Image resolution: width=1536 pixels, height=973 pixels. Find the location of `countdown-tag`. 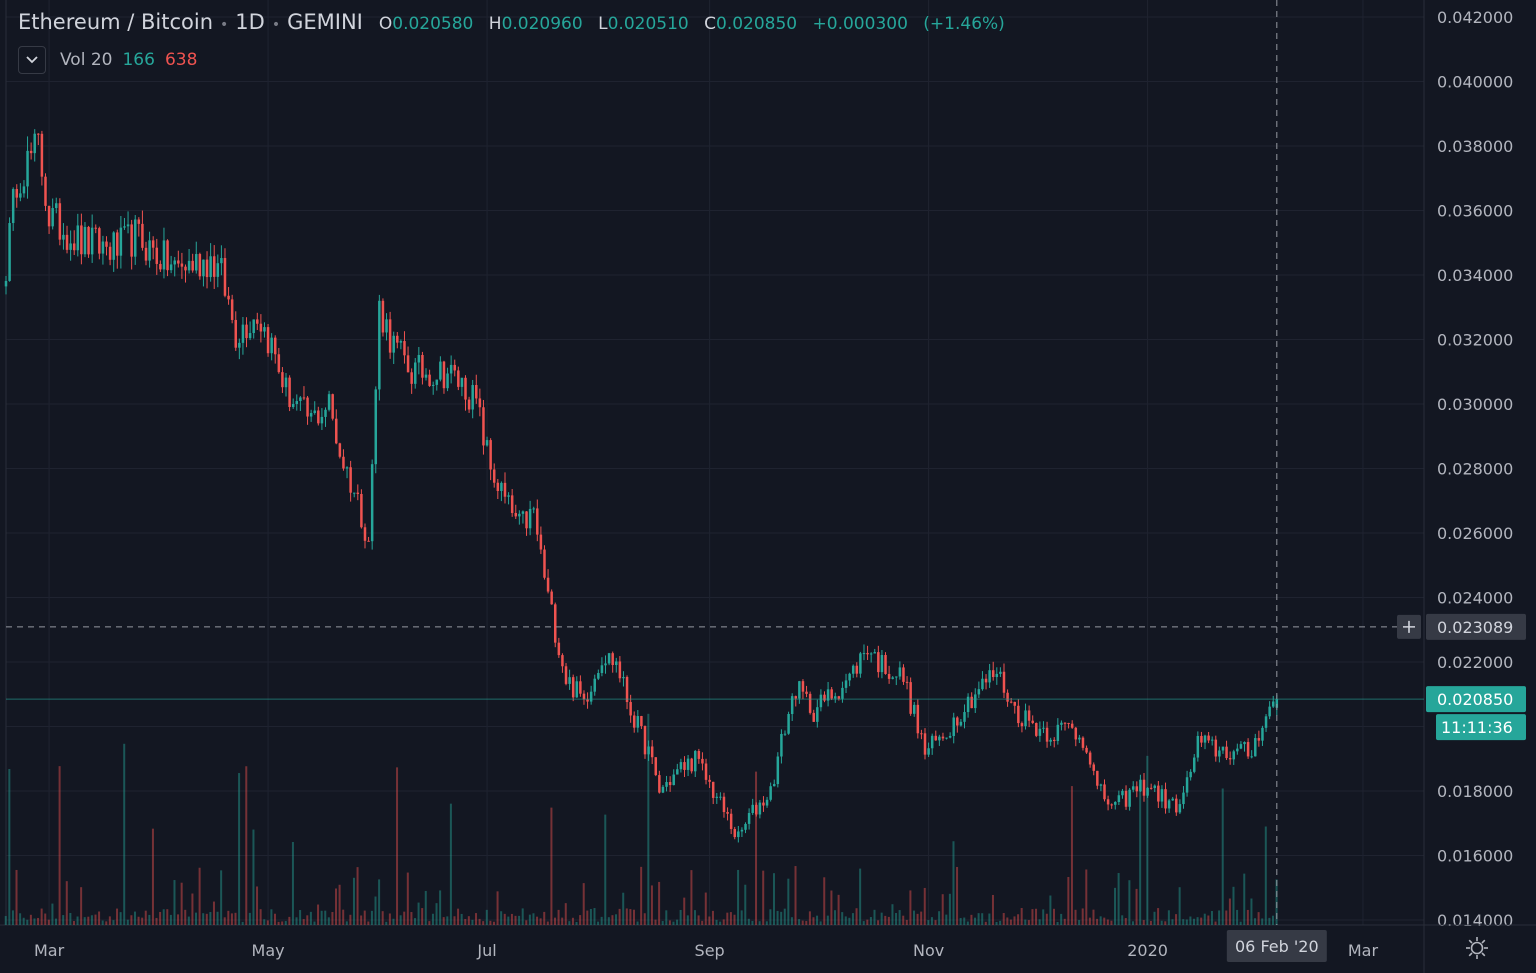

countdown-tag is located at coordinates (1481, 727).